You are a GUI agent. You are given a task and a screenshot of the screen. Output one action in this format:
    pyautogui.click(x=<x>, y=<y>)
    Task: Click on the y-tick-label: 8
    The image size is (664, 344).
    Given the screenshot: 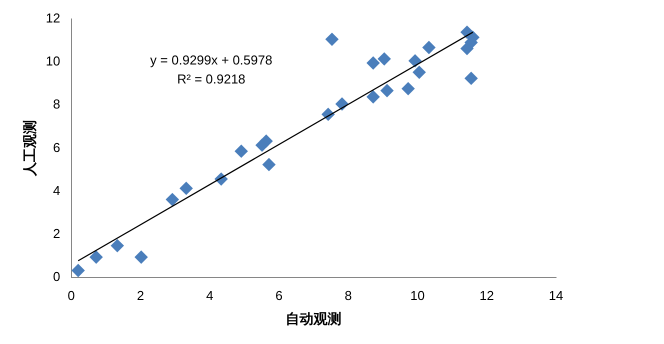 What is the action you would take?
    pyautogui.click(x=56, y=104)
    